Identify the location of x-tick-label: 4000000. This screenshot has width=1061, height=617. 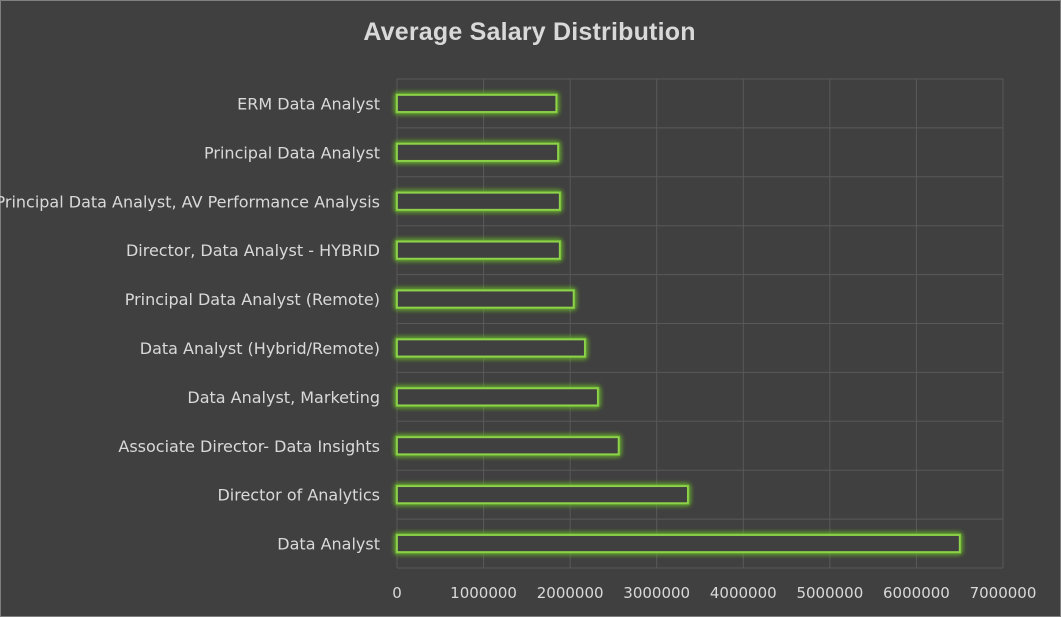
(743, 593).